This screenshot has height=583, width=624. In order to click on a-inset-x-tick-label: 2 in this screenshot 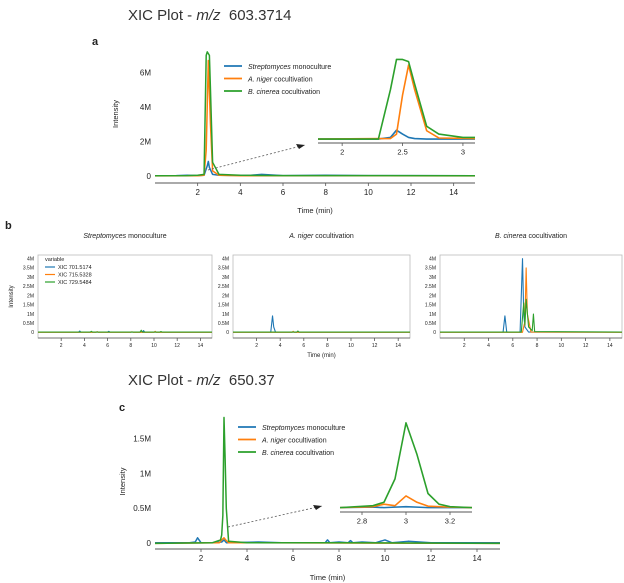, I will do `click(342, 152)`.